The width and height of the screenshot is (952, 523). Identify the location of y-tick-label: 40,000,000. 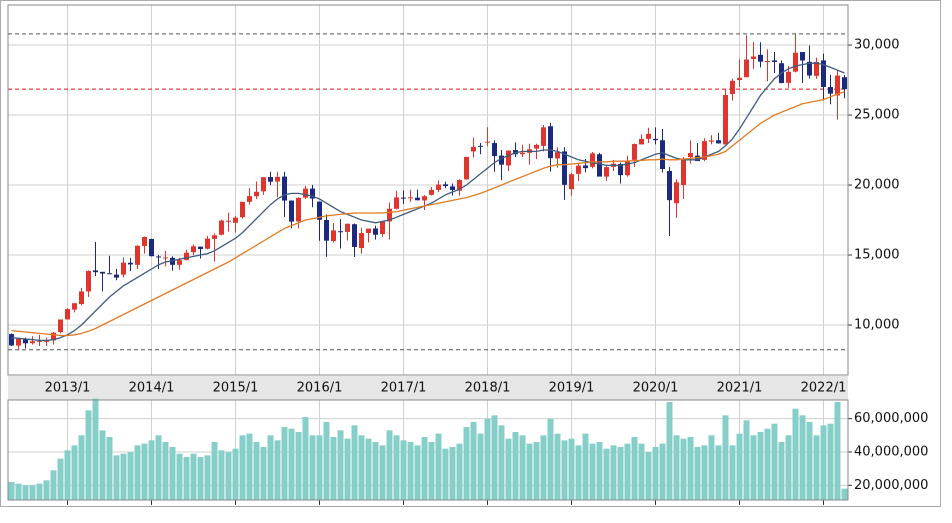
(891, 452).